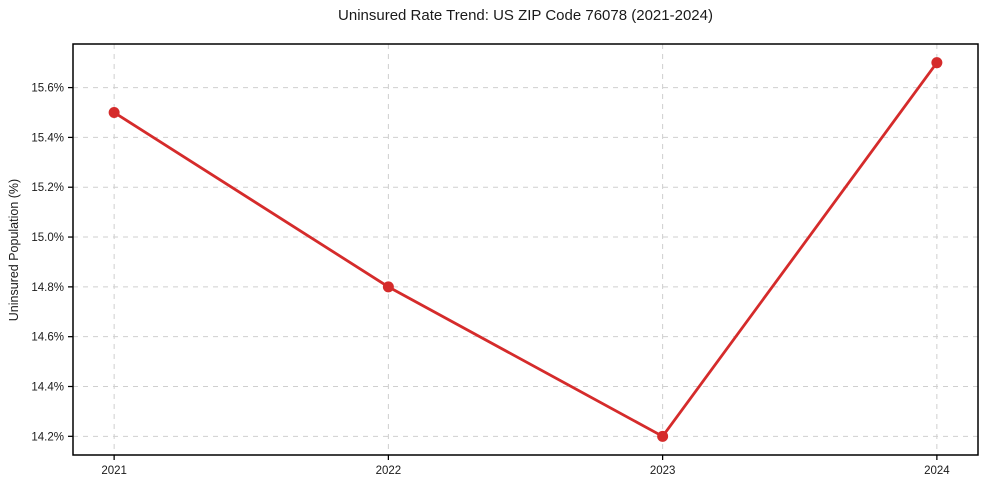 This screenshot has height=490, width=989. What do you see at coordinates (937, 63) in the screenshot?
I see `data-point-2024` at bounding box center [937, 63].